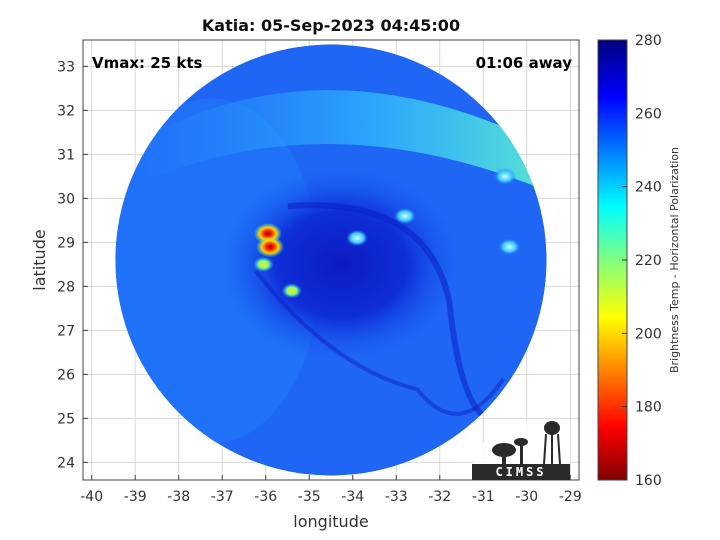 The image size is (720, 540). I want to click on colorbar-tick-label: 260, so click(648, 114).